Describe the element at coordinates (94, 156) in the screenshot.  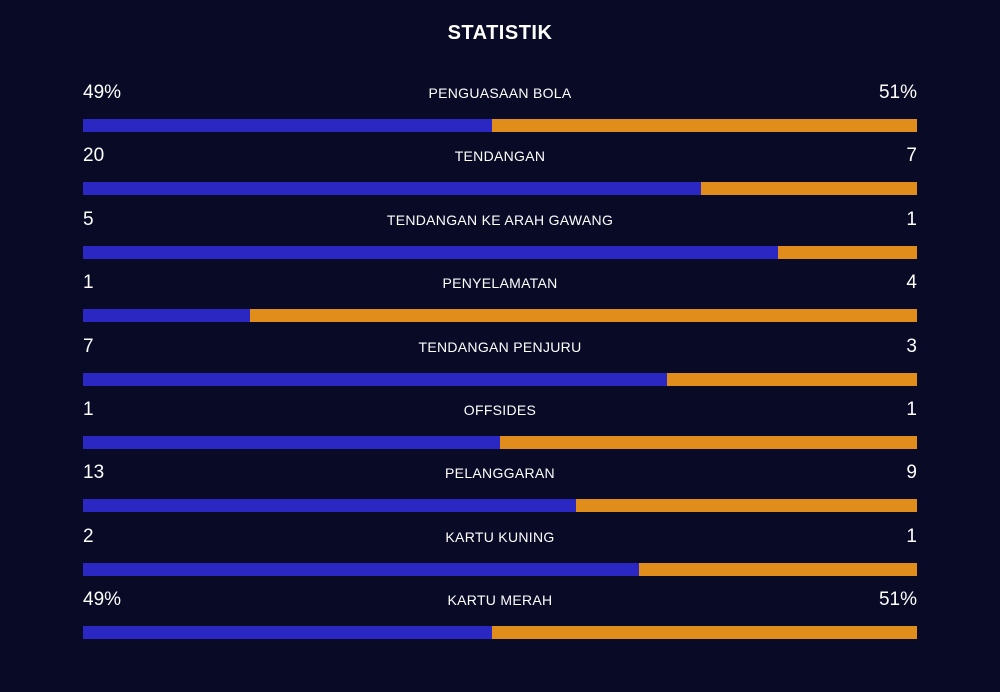
I see `home-value: 20` at that location.